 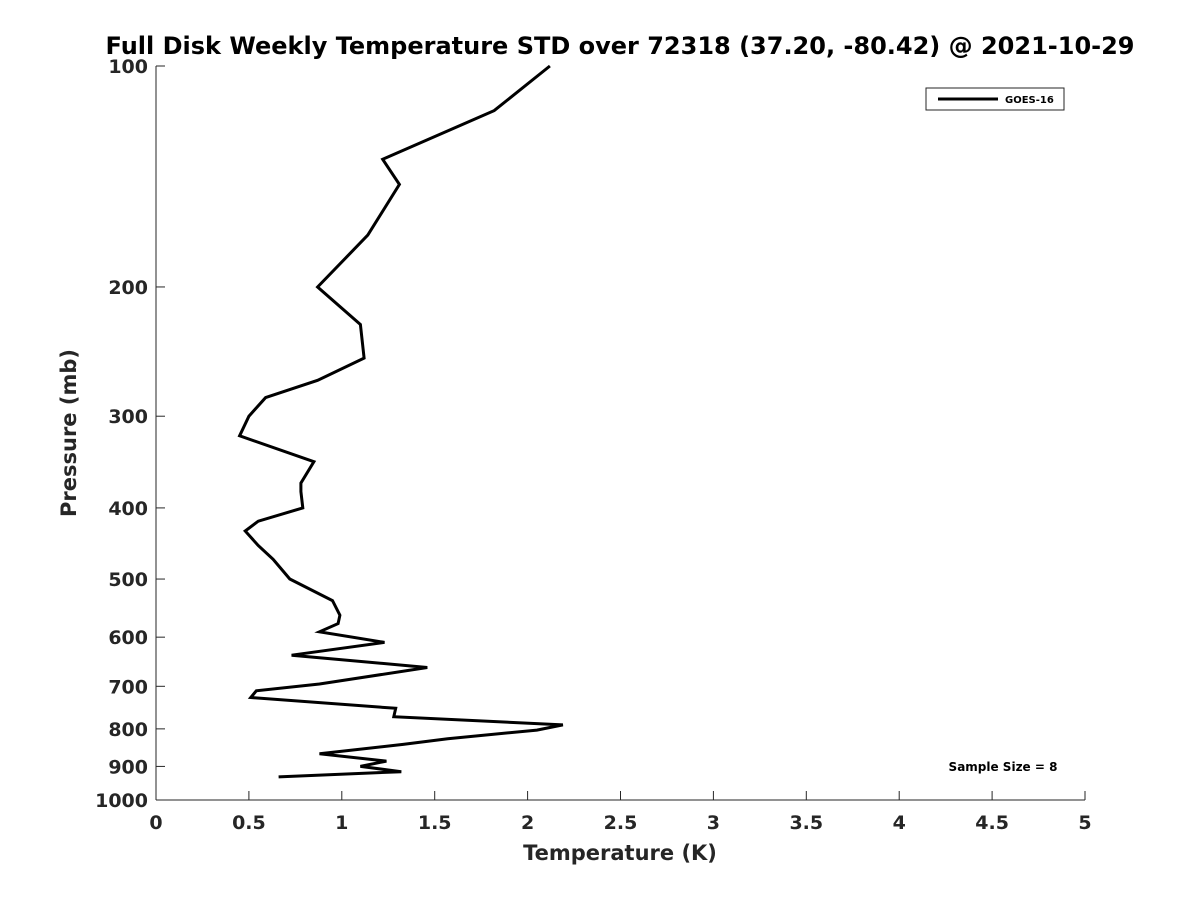 I want to click on x-tick-label: 1, so click(x=341, y=823).